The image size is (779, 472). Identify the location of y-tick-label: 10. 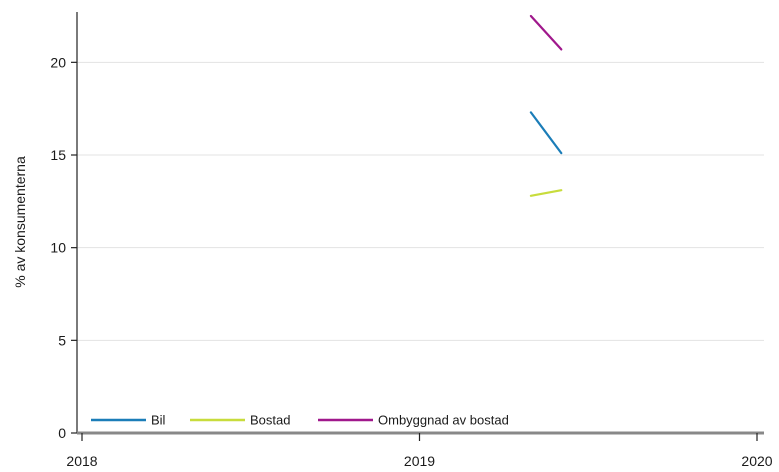
(58, 248).